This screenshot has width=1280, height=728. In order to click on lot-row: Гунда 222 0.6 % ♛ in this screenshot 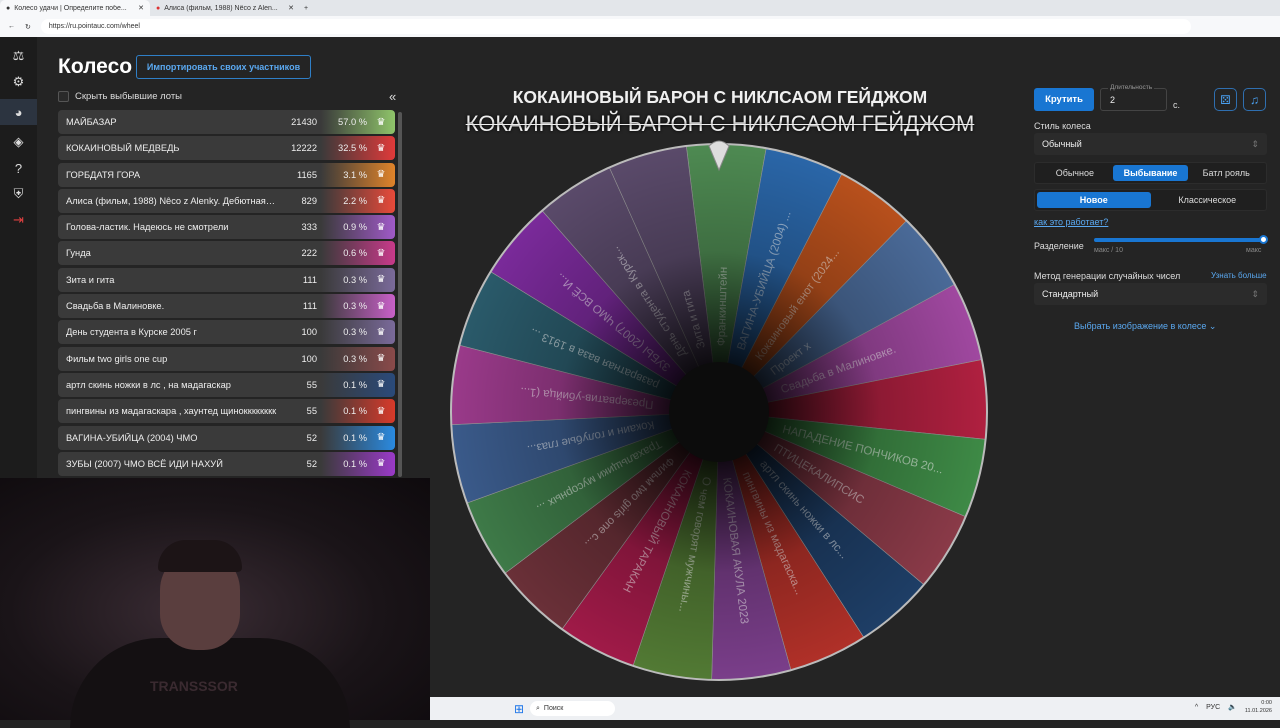, I will do `click(226, 253)`.